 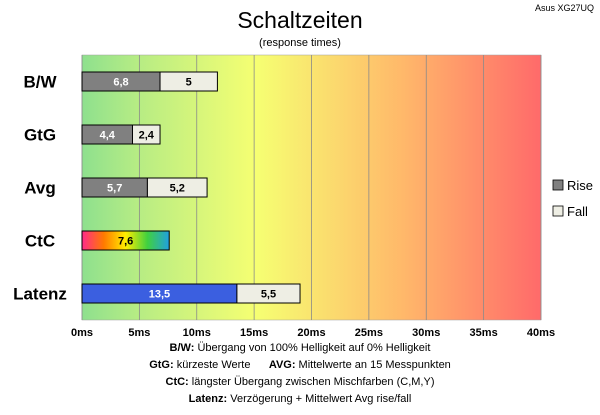 What do you see at coordinates (82, 333) in the screenshot?
I see `x-tick-label: 0ms` at bounding box center [82, 333].